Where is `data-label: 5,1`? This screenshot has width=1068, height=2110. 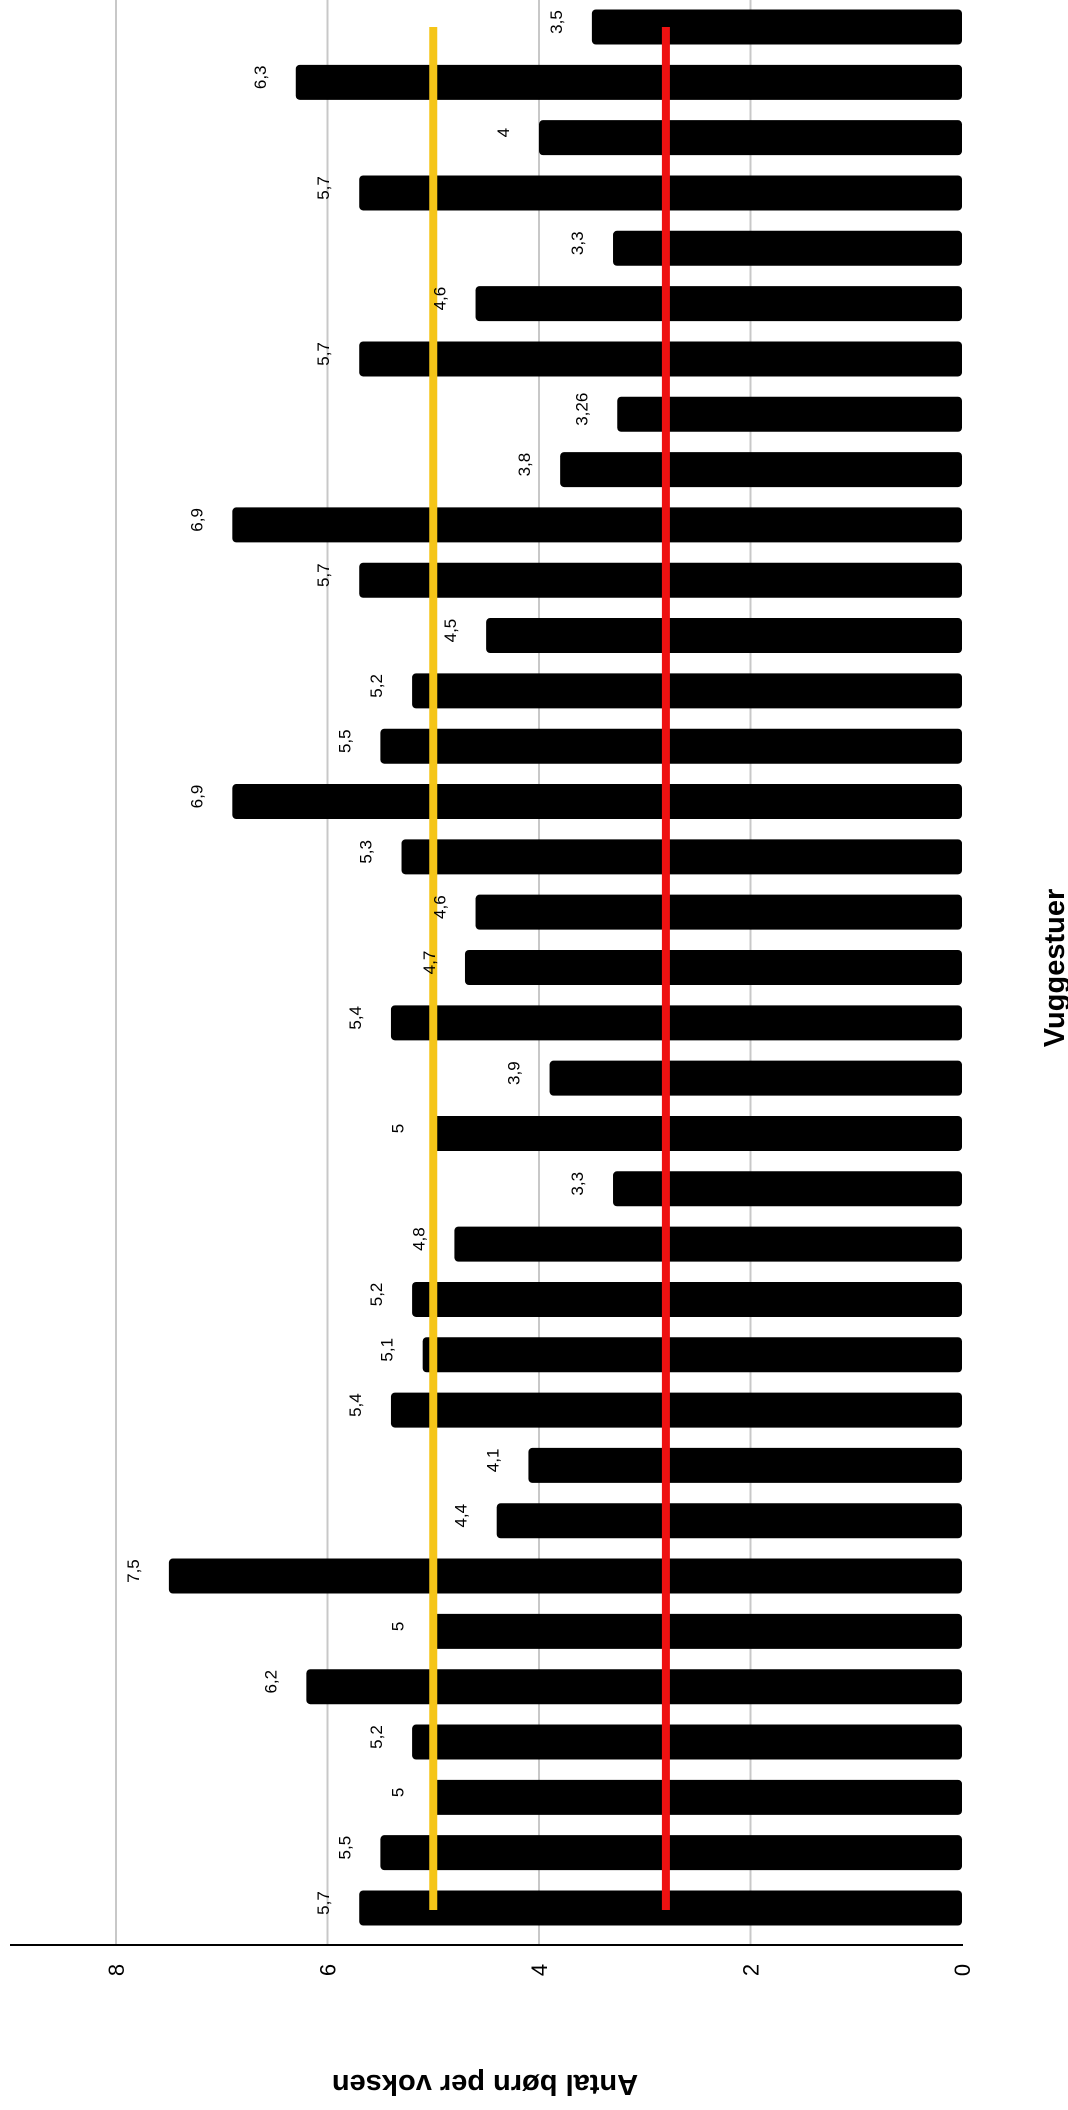
data-label: 5,1 is located at coordinates (387, 1350).